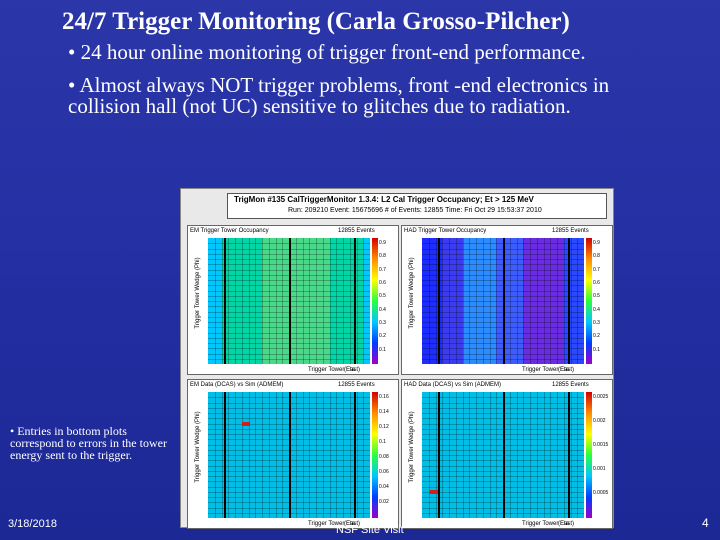 The image size is (720, 540). Describe the element at coordinates (596, 243) in the screenshot. I see `scale-tick-label: 0.9` at that location.